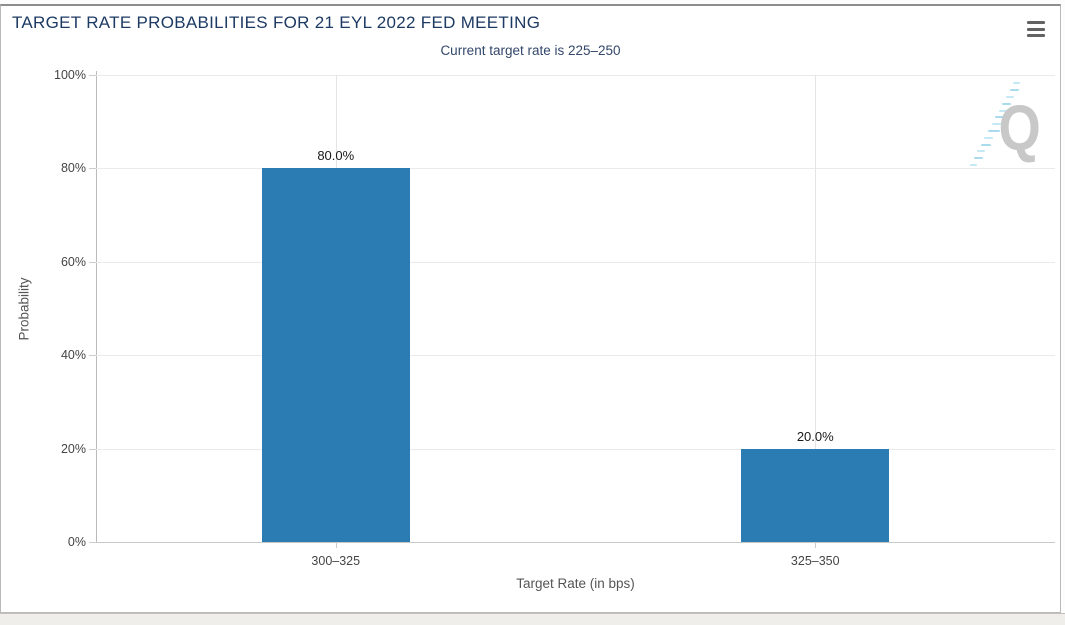 This screenshot has width=1065, height=625. I want to click on page-background-strip, so click(532, 619).